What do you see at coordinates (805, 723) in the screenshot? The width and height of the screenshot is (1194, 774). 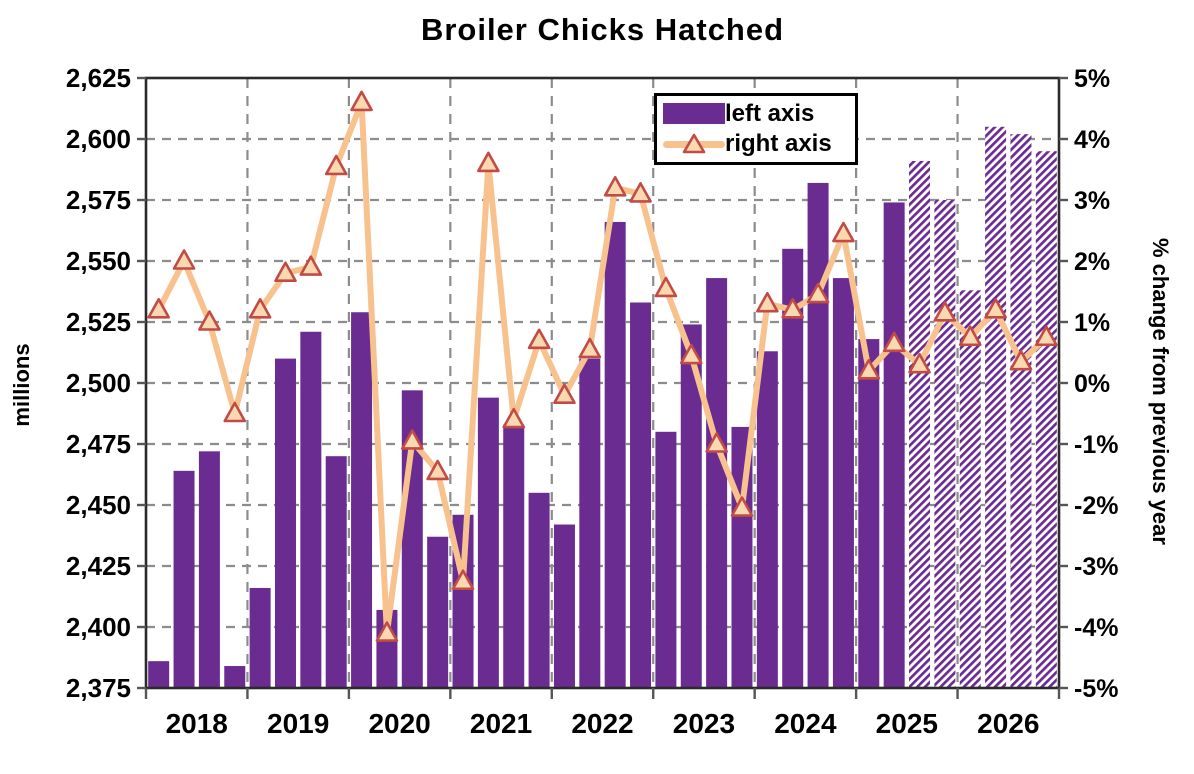 I see `x-axis-year-label: 2024` at bounding box center [805, 723].